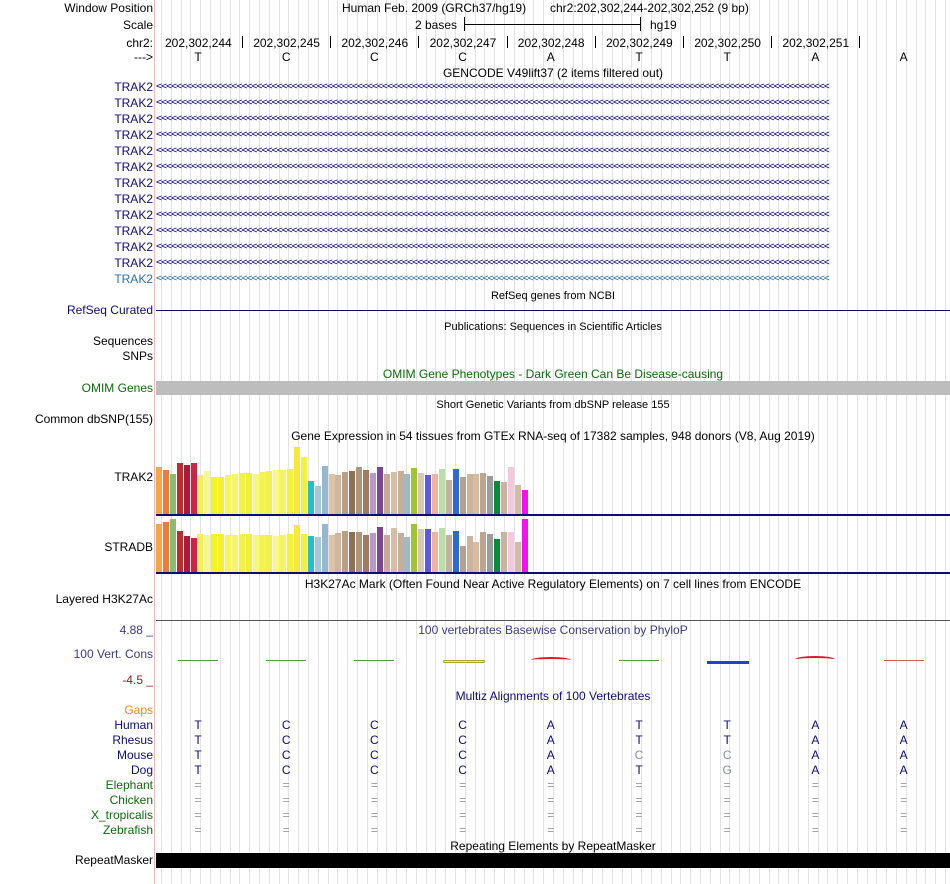 Image resolution: width=950 pixels, height=884 pixels. I want to click on multiz-species-x_tropicalis: X_tropicalis, so click(121, 815).